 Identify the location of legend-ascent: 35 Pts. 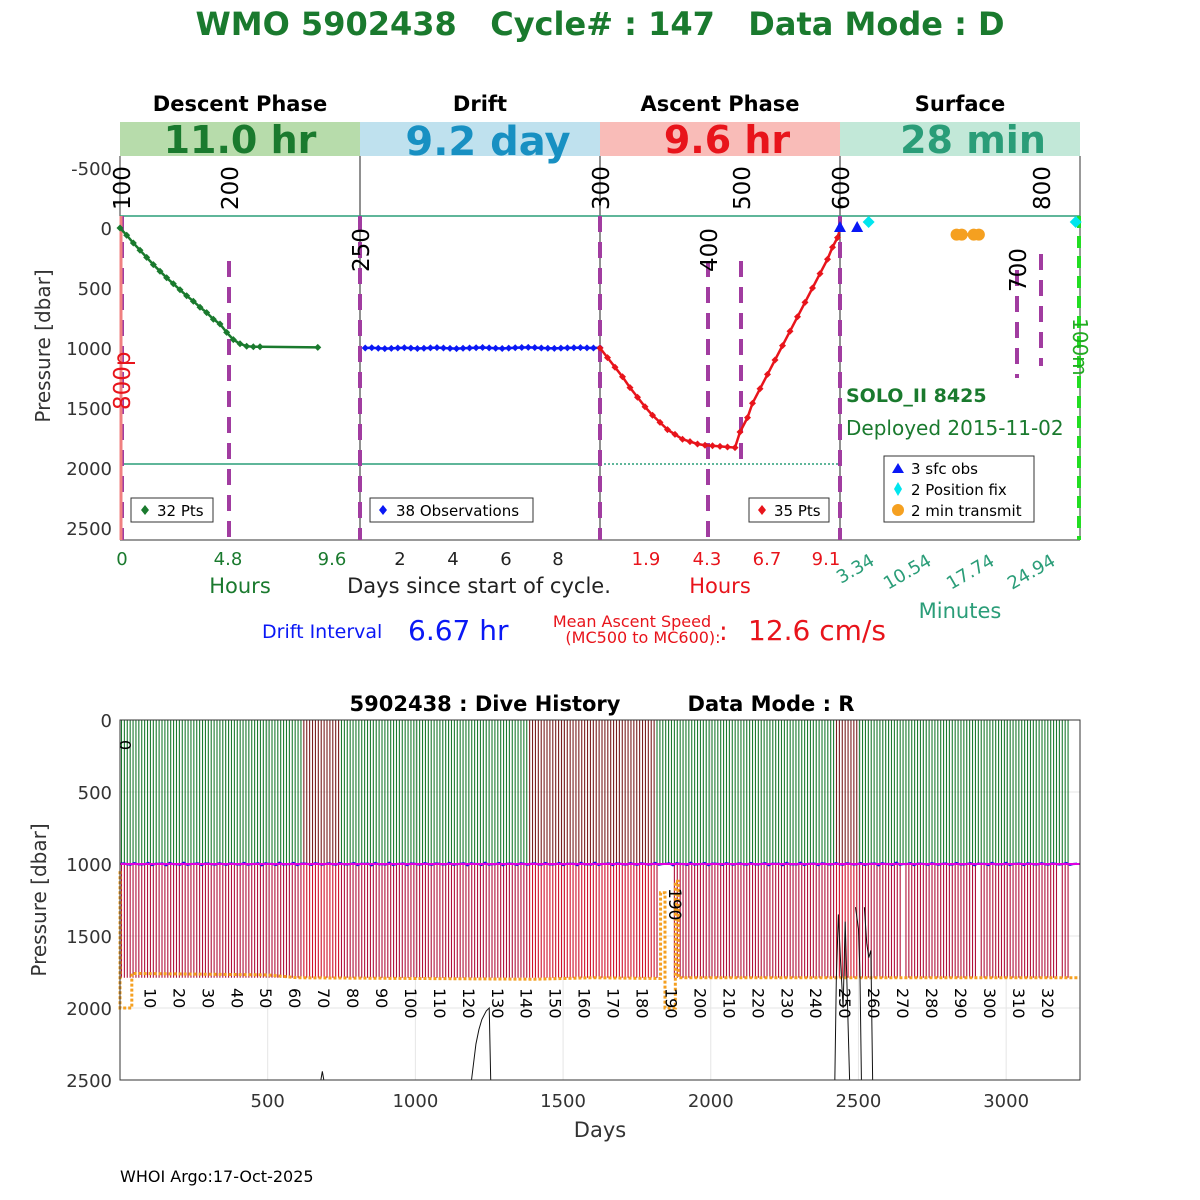
(789, 510).